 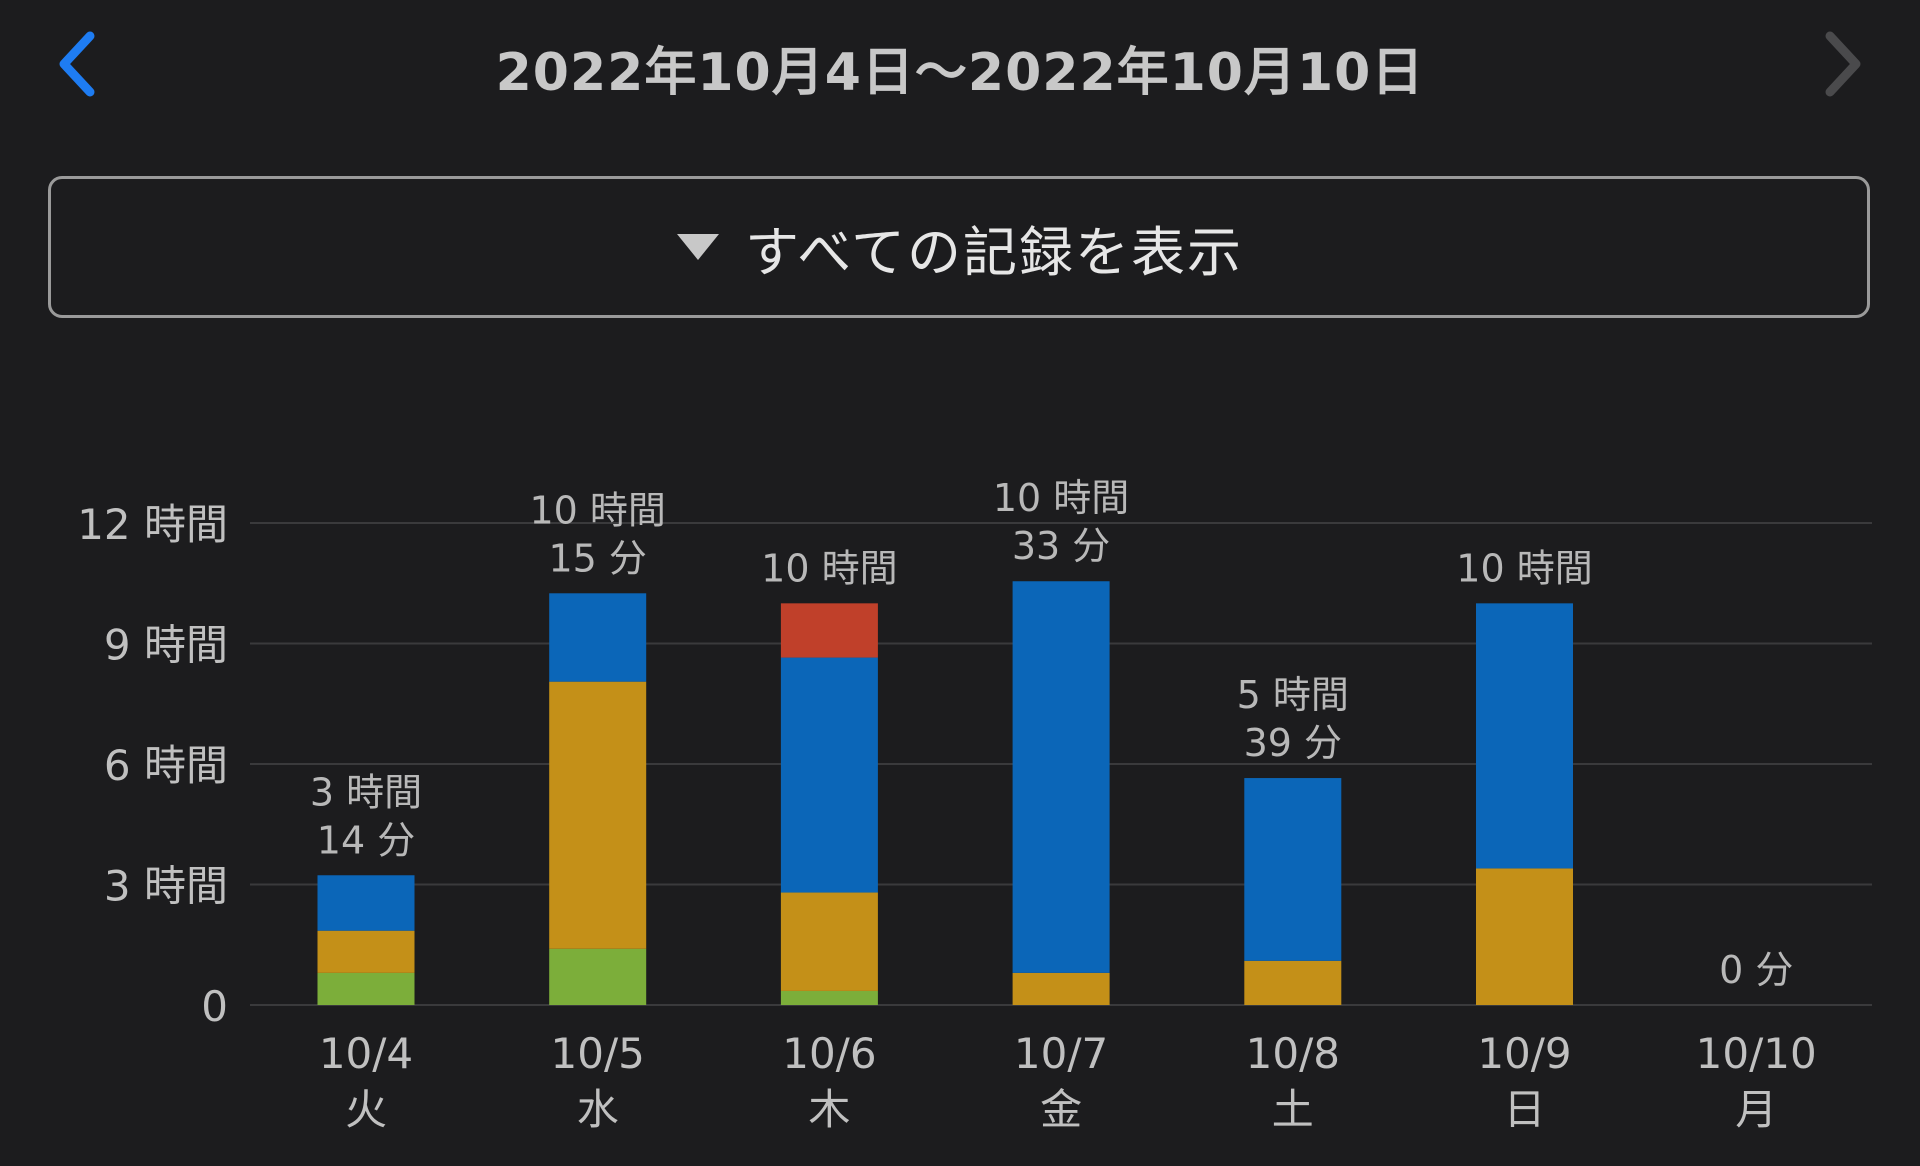 What do you see at coordinates (597, 558) in the screenshot?
I see `bar-total-label: 15 分` at bounding box center [597, 558].